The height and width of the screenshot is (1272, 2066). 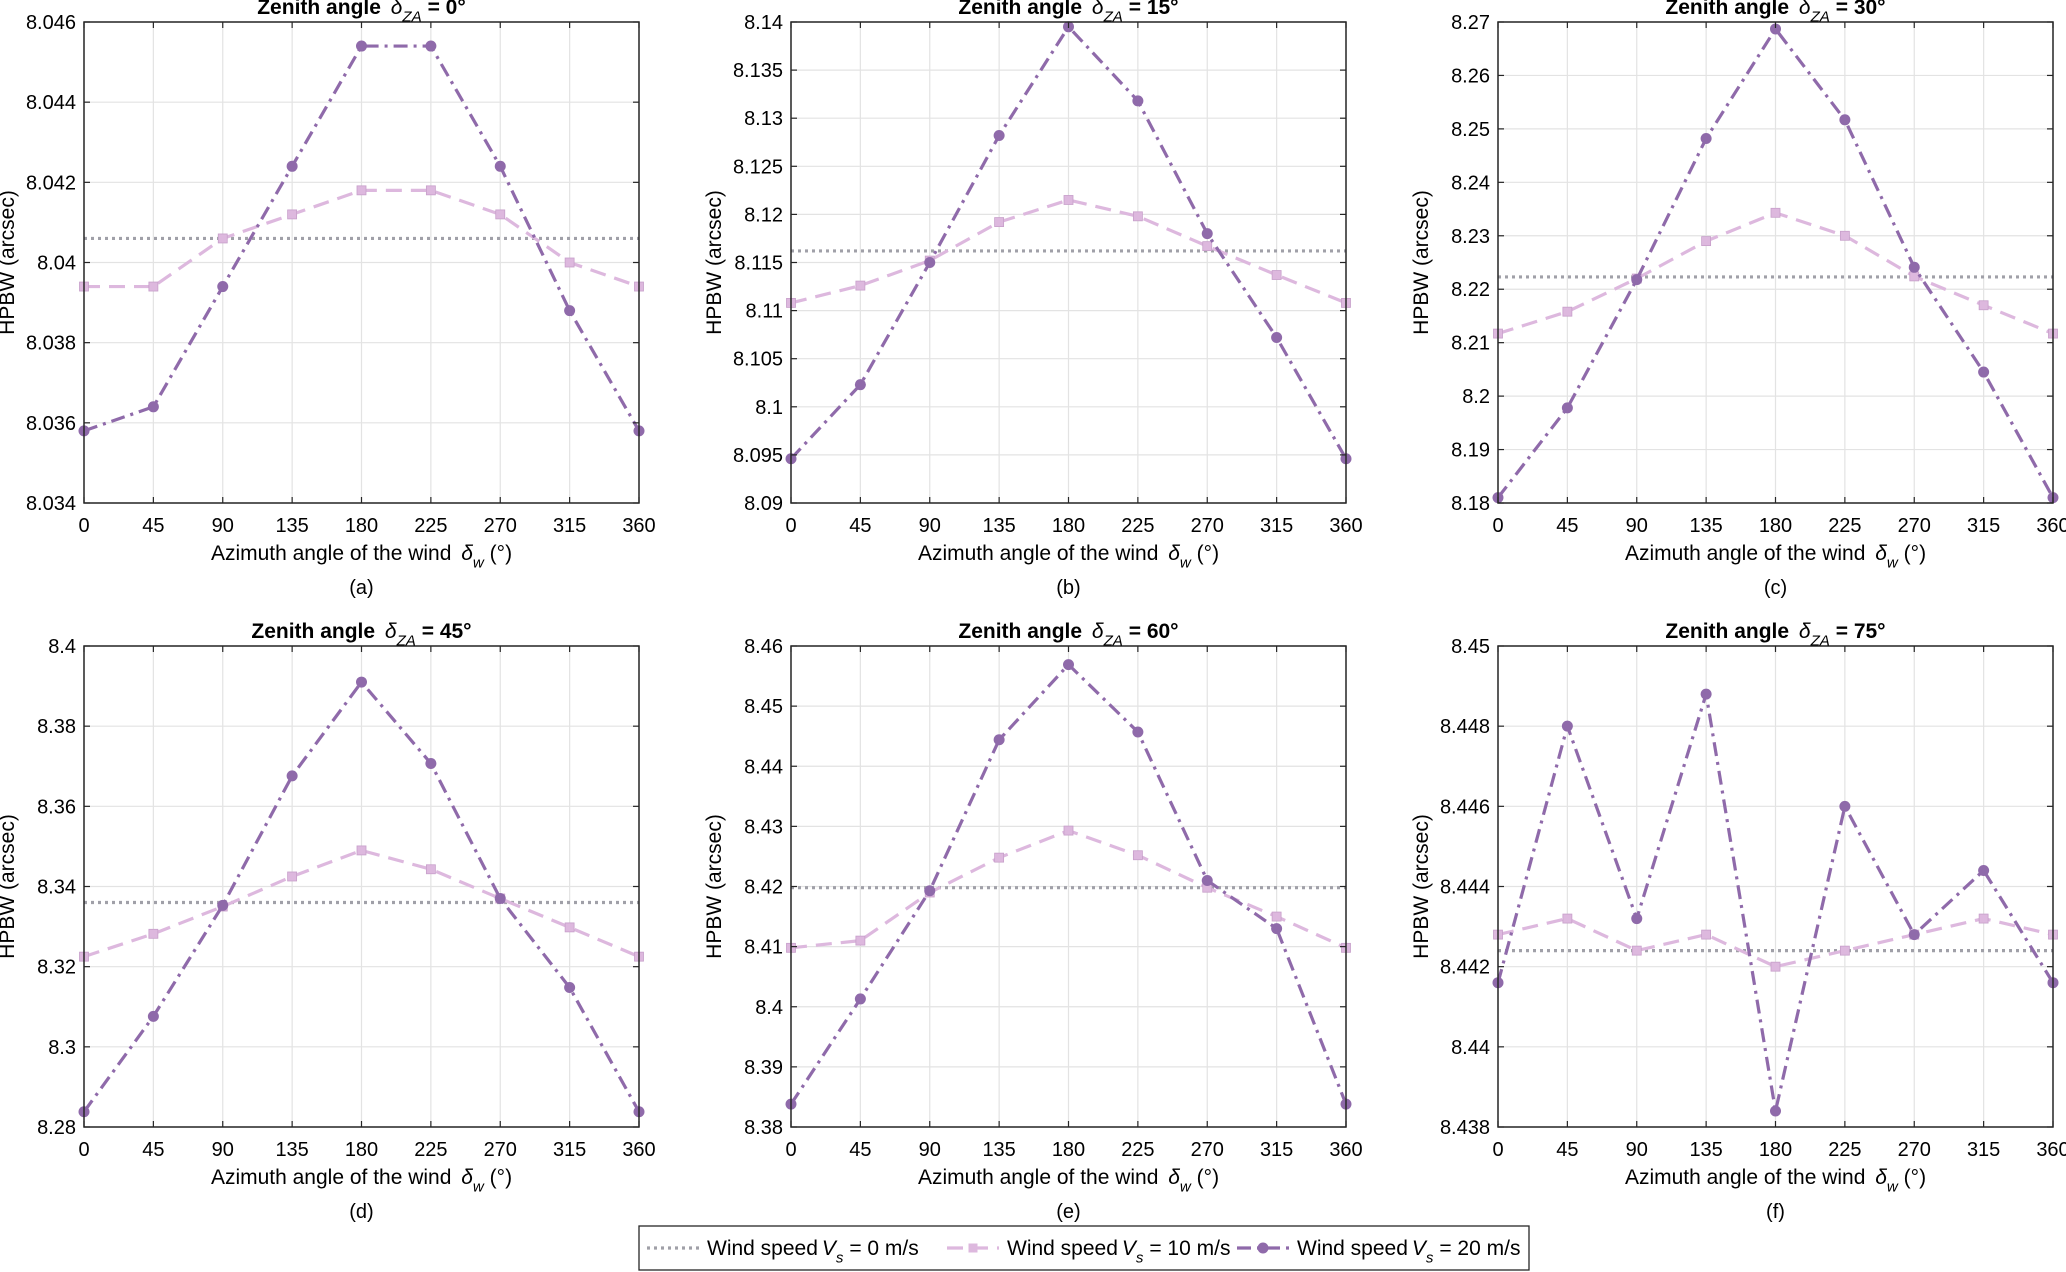 What do you see at coordinates (56, 888) in the screenshot?
I see `y-tick-label: 8.34` at bounding box center [56, 888].